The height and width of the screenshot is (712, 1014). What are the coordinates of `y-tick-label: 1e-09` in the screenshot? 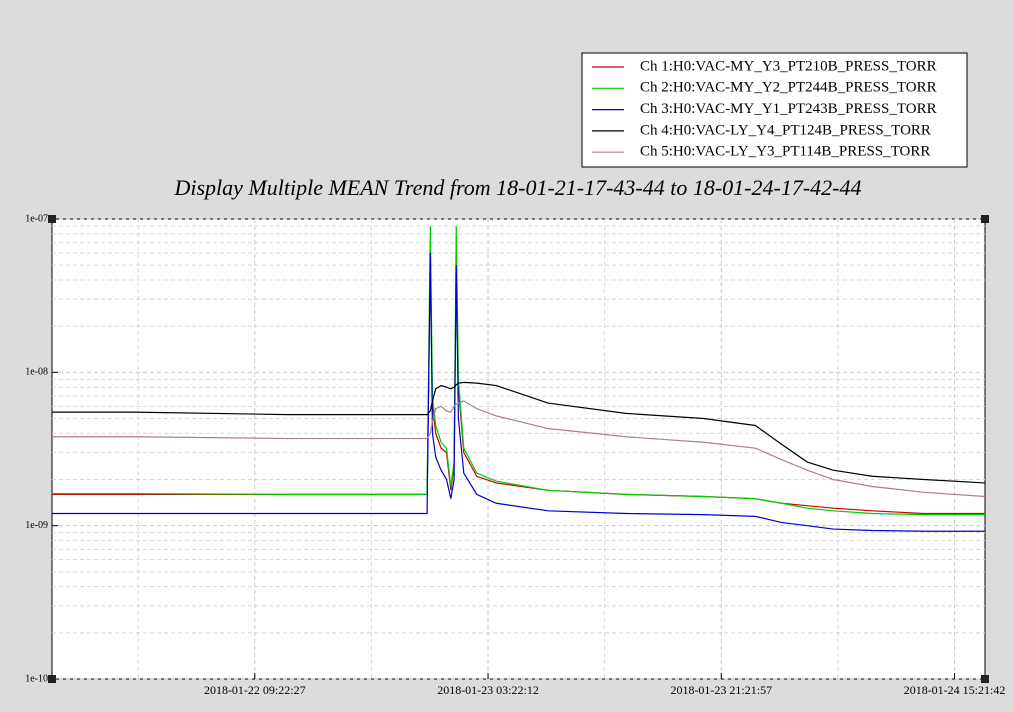 It's located at (36, 525).